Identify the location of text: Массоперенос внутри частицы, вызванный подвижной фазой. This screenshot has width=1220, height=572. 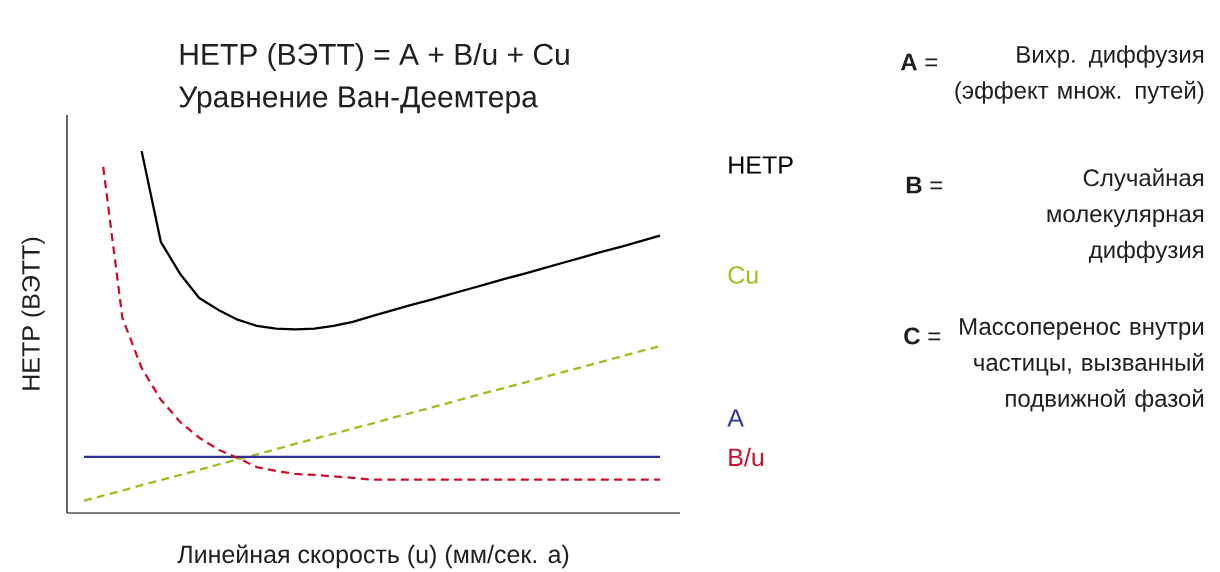
(1082, 365).